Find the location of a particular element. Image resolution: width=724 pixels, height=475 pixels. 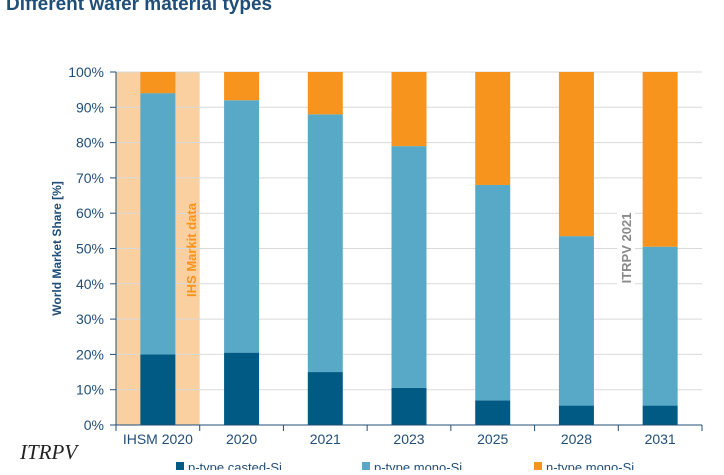

y-tick-label: 70% is located at coordinates (90, 178).